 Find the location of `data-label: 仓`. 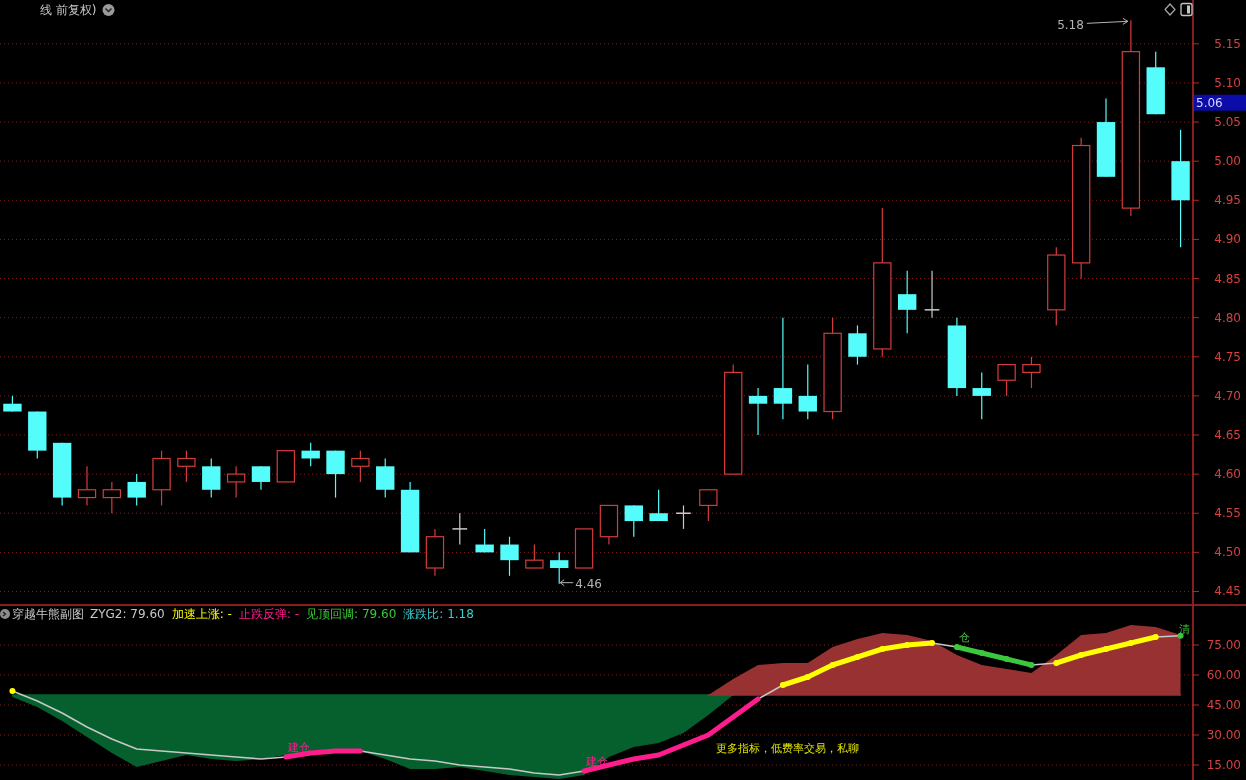

data-label: 仓 is located at coordinates (964, 637).